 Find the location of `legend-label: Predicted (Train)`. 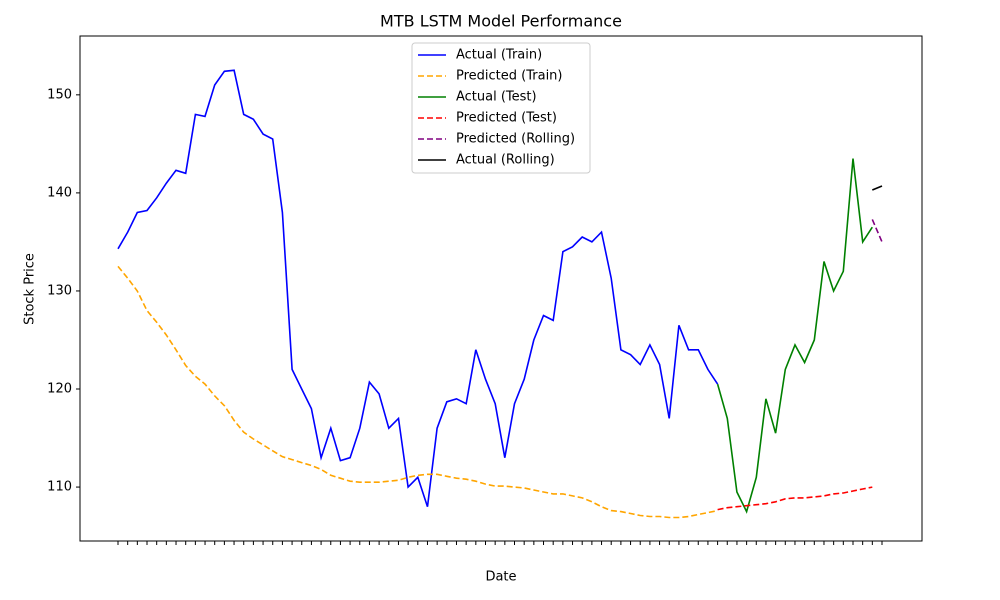

legend-label: Predicted (Train) is located at coordinates (509, 76).